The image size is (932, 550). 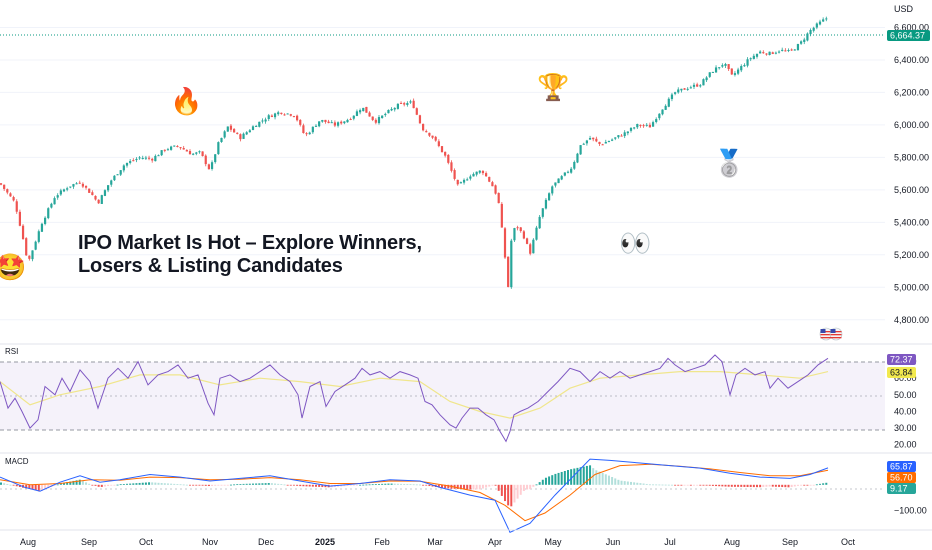 I want to click on signal-line, so click(x=414, y=492).